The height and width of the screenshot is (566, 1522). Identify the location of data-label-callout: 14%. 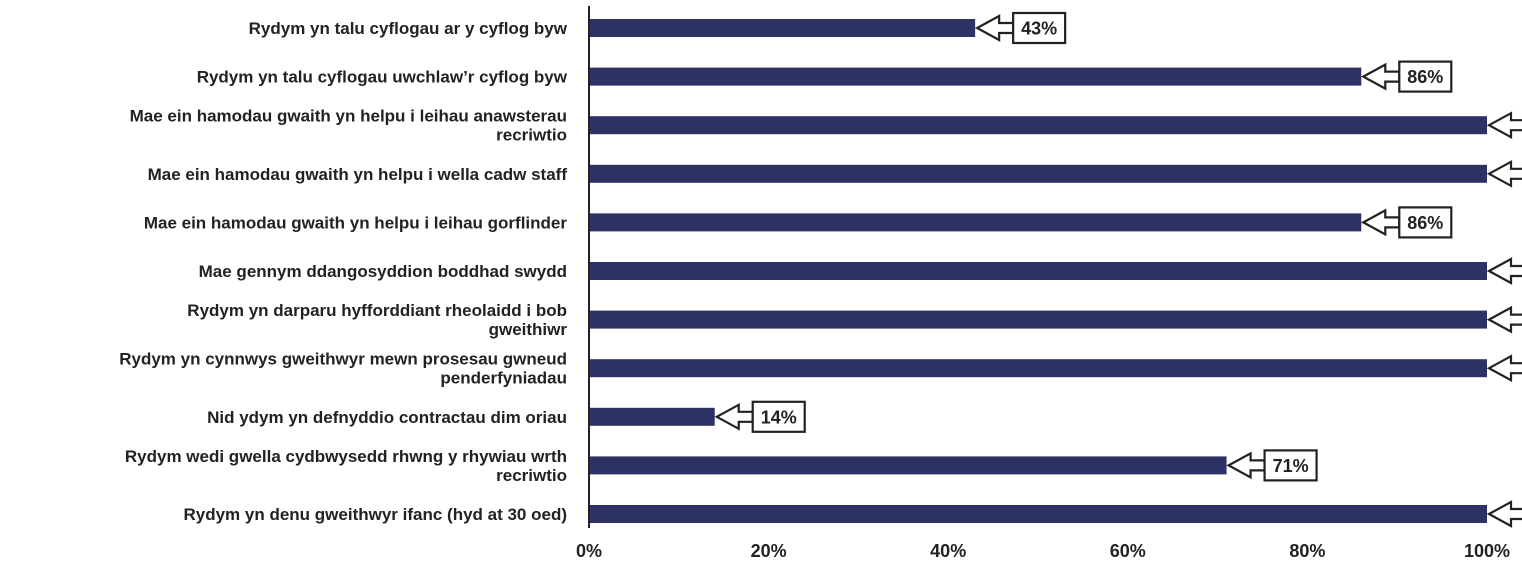
(760, 416).